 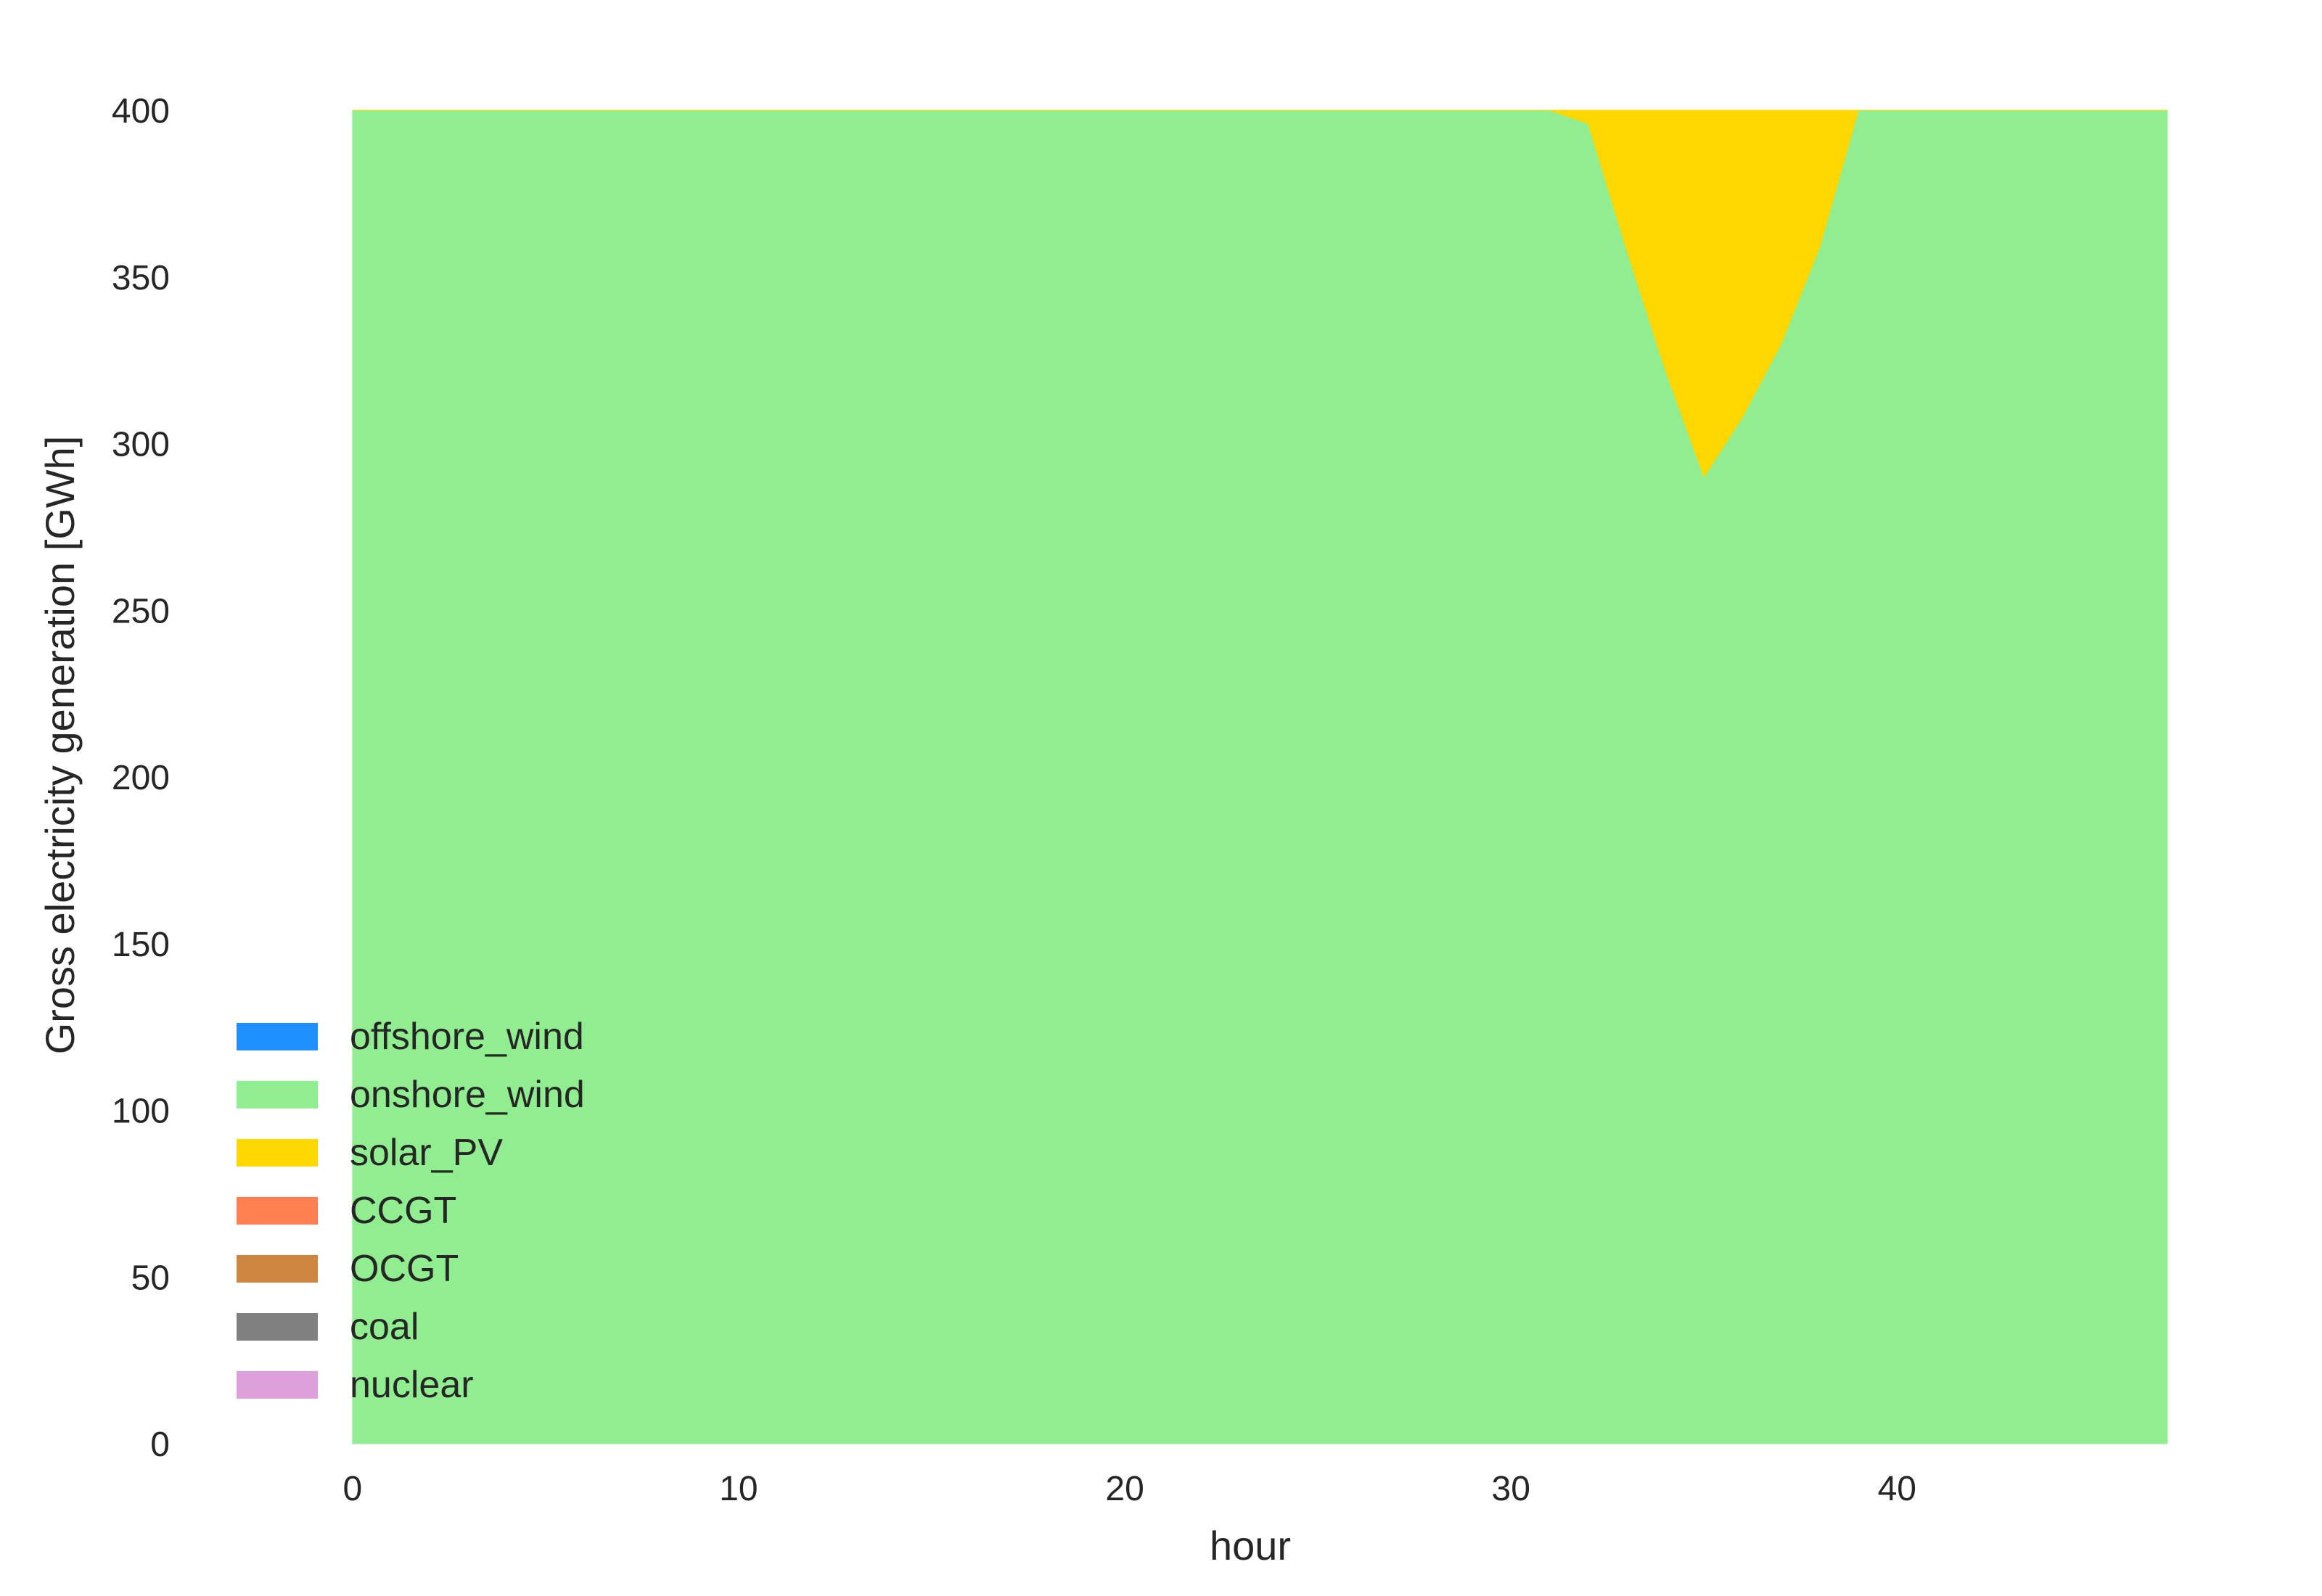 I want to click on y-tick-label: 100, so click(x=141, y=1112).